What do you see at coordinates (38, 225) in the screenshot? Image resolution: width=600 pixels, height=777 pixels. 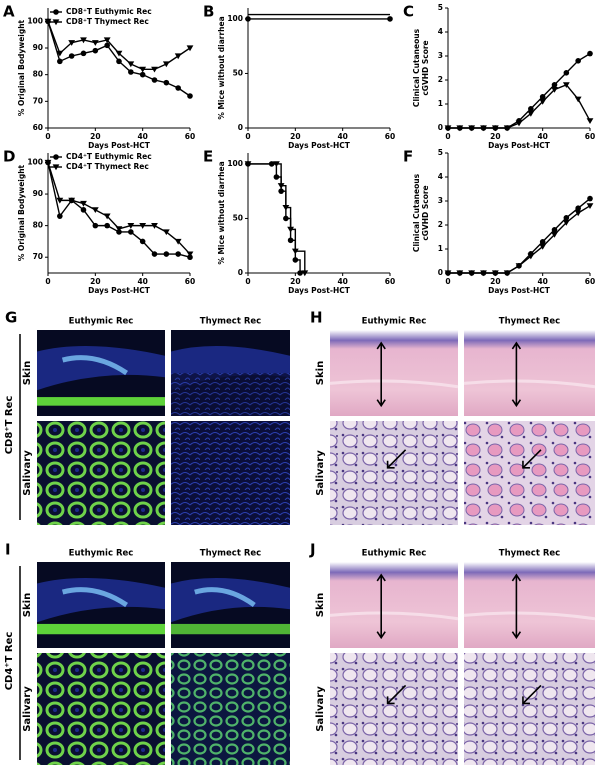 I see `y-tick-label: 80` at bounding box center [38, 225].